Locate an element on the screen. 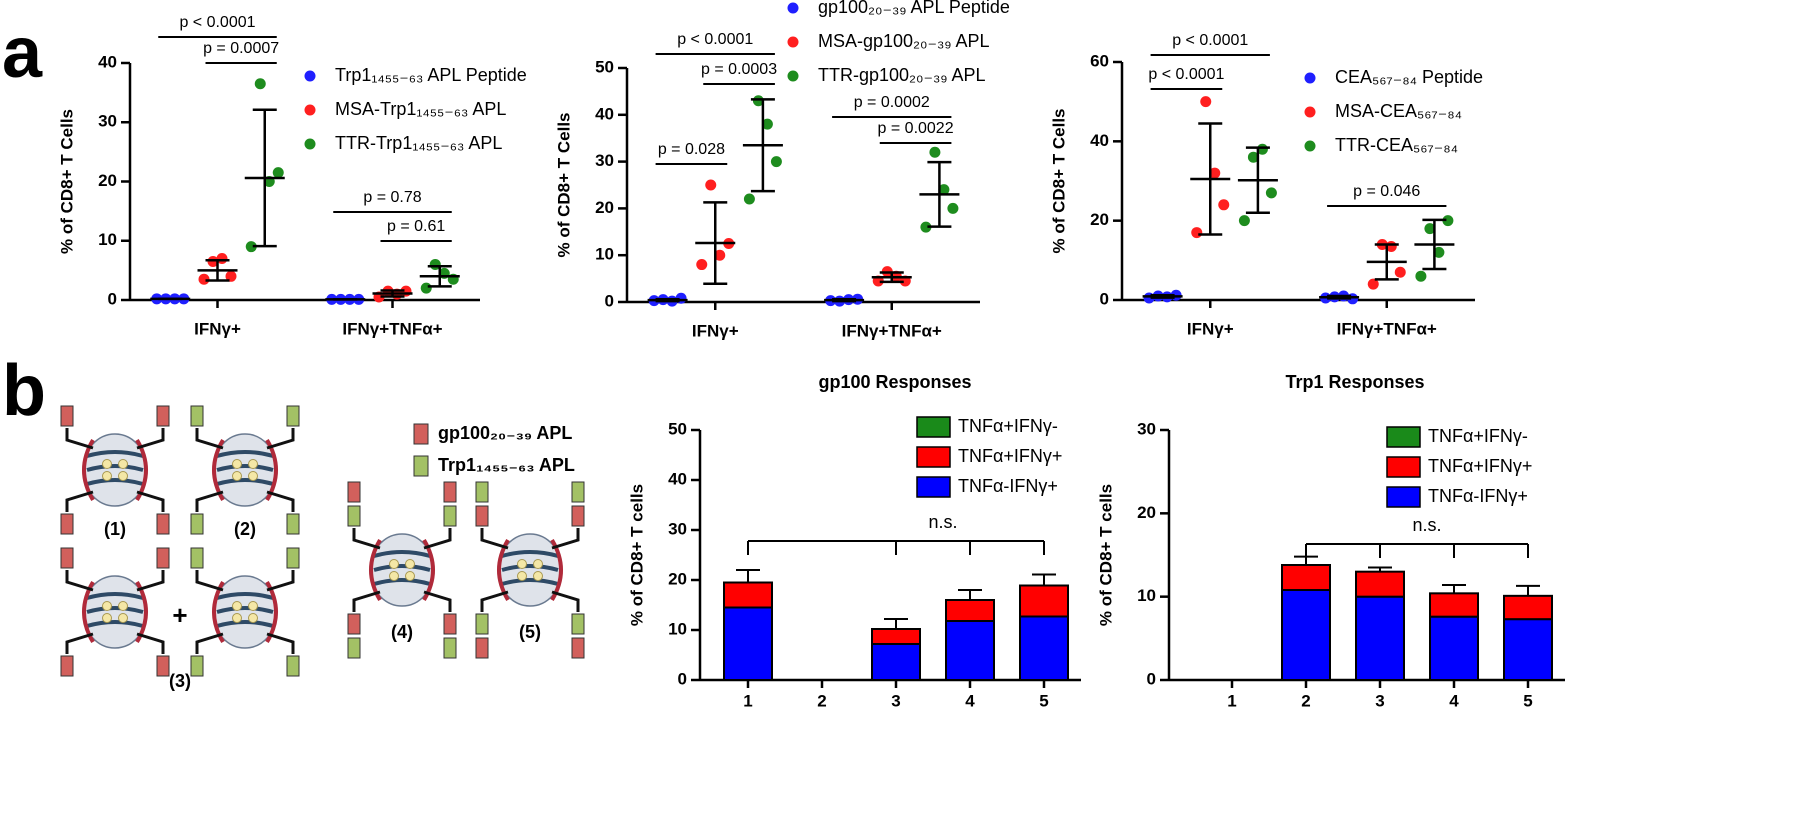  y-tick-label: 60 is located at coordinates (1099, 60).